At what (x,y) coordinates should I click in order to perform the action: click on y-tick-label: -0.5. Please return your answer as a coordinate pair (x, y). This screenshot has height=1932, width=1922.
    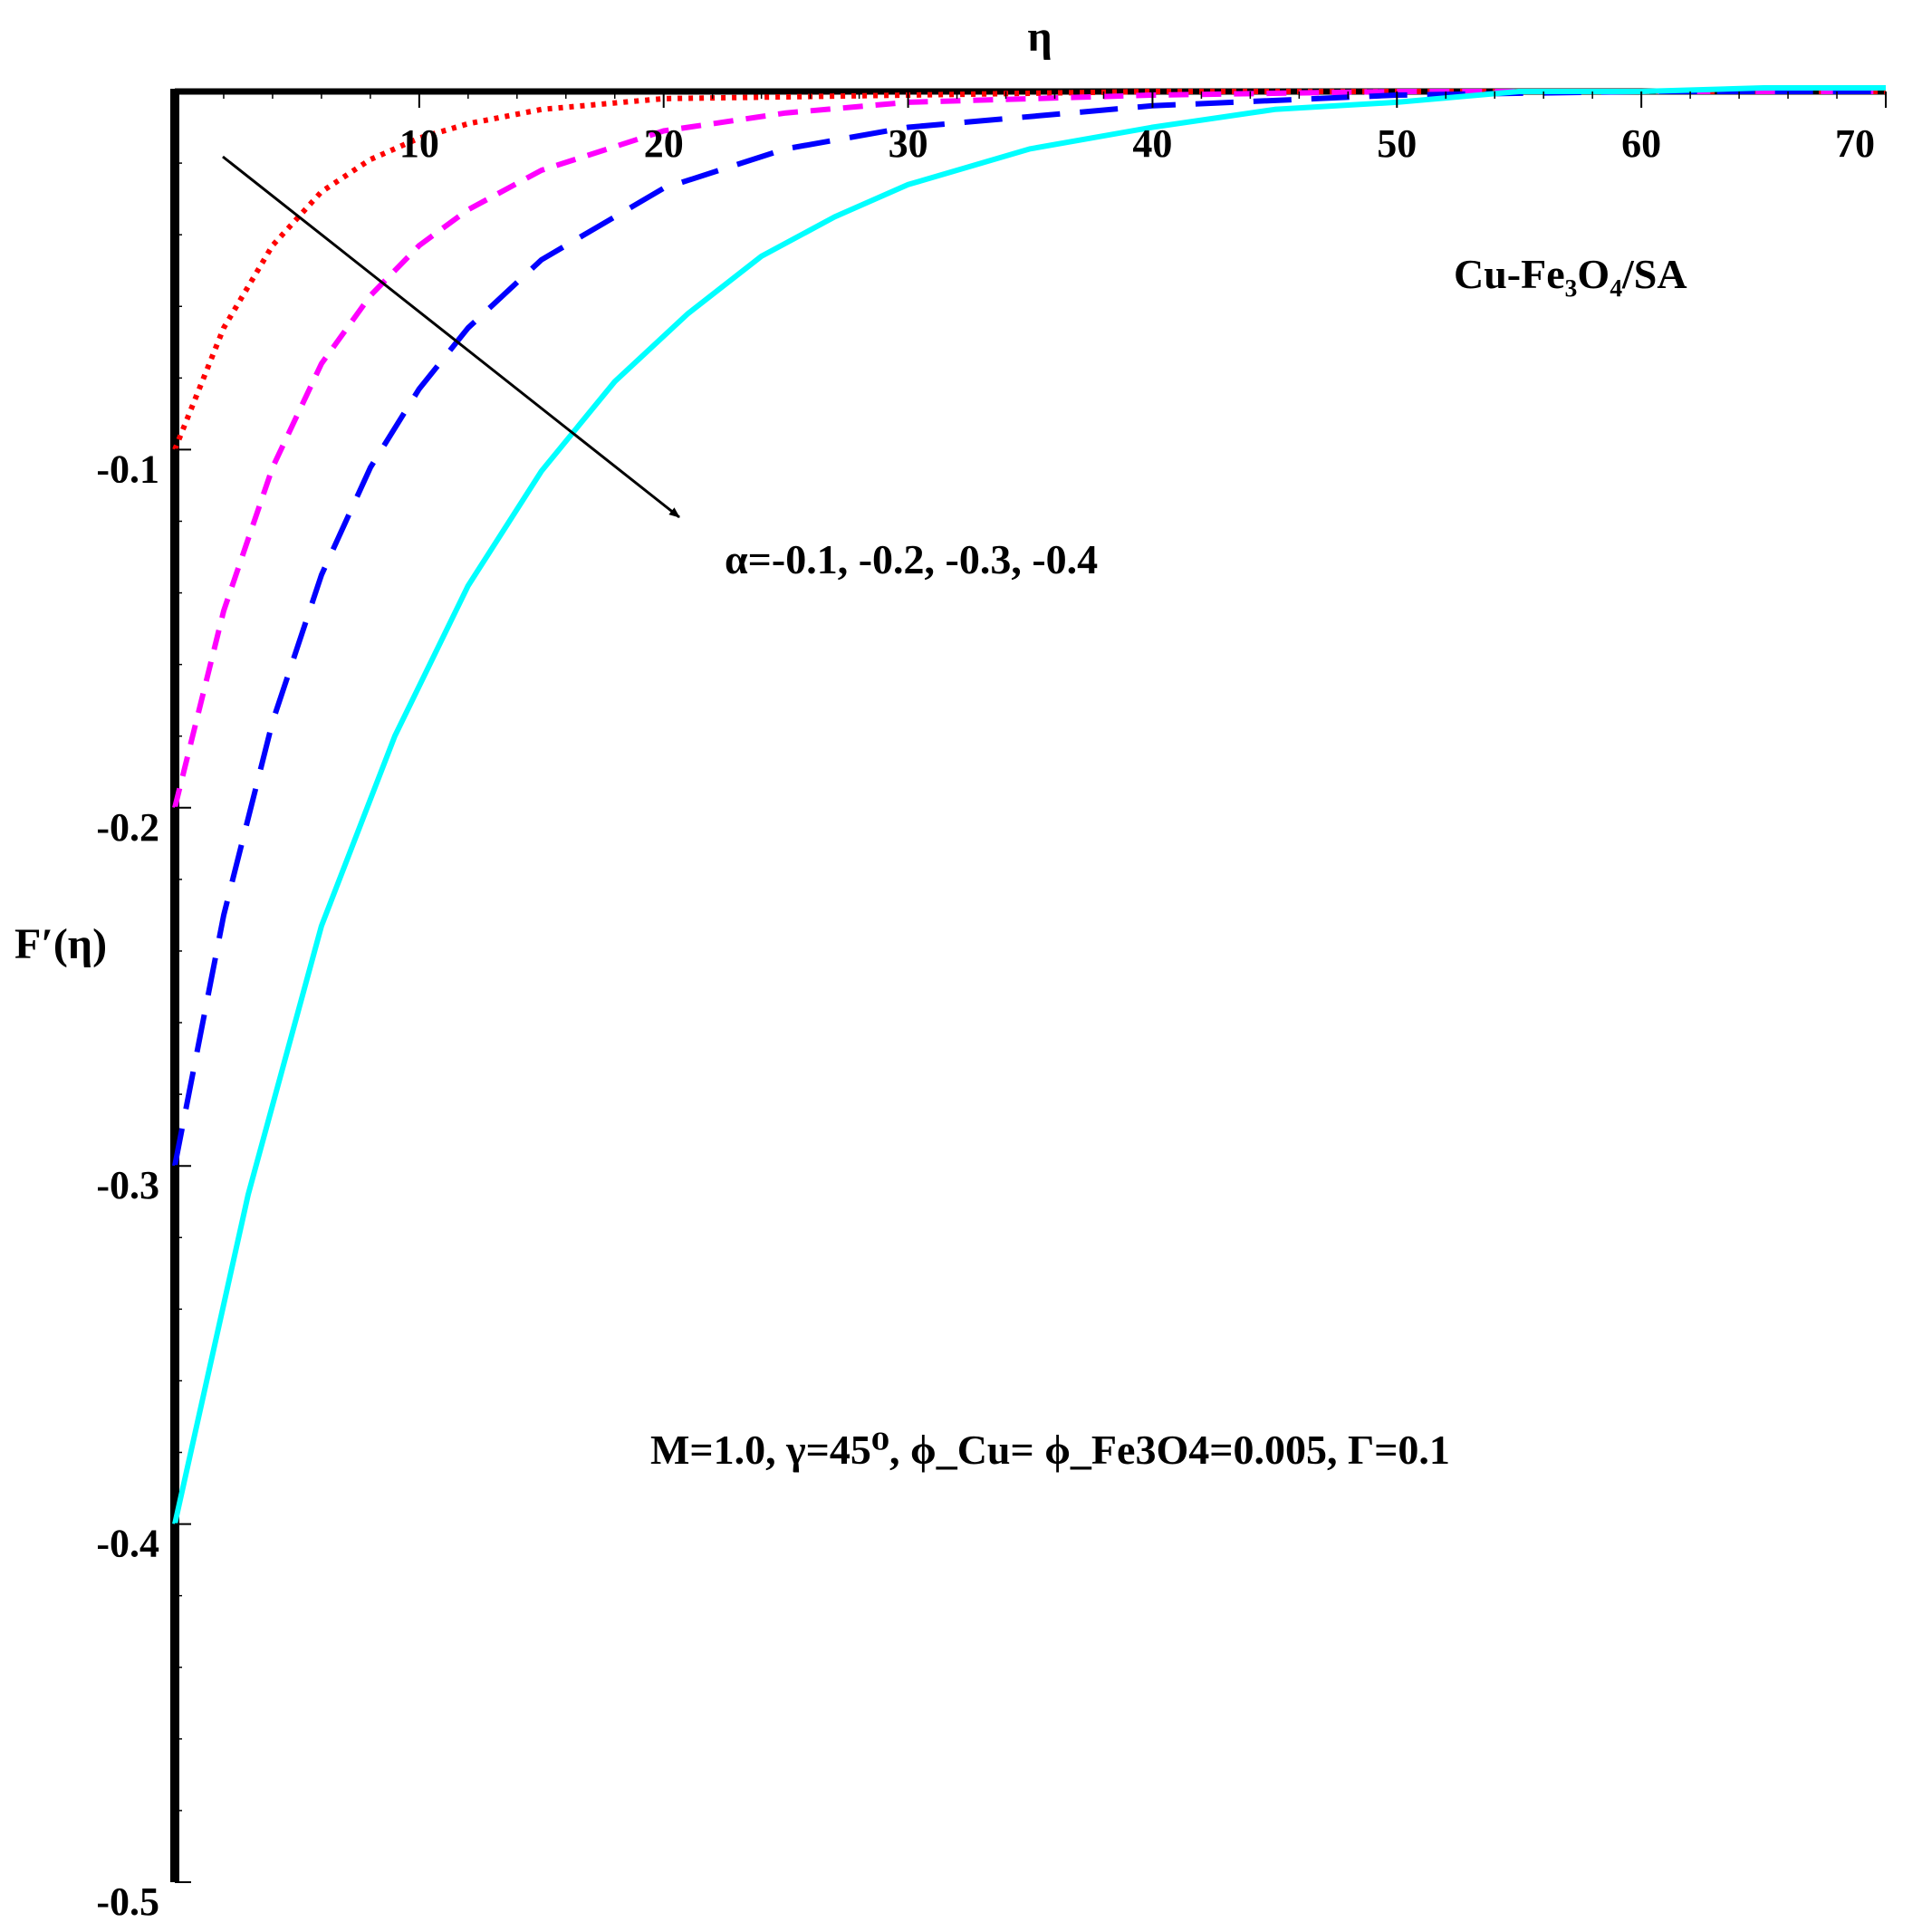
    Looking at the image, I should click on (127, 1901).